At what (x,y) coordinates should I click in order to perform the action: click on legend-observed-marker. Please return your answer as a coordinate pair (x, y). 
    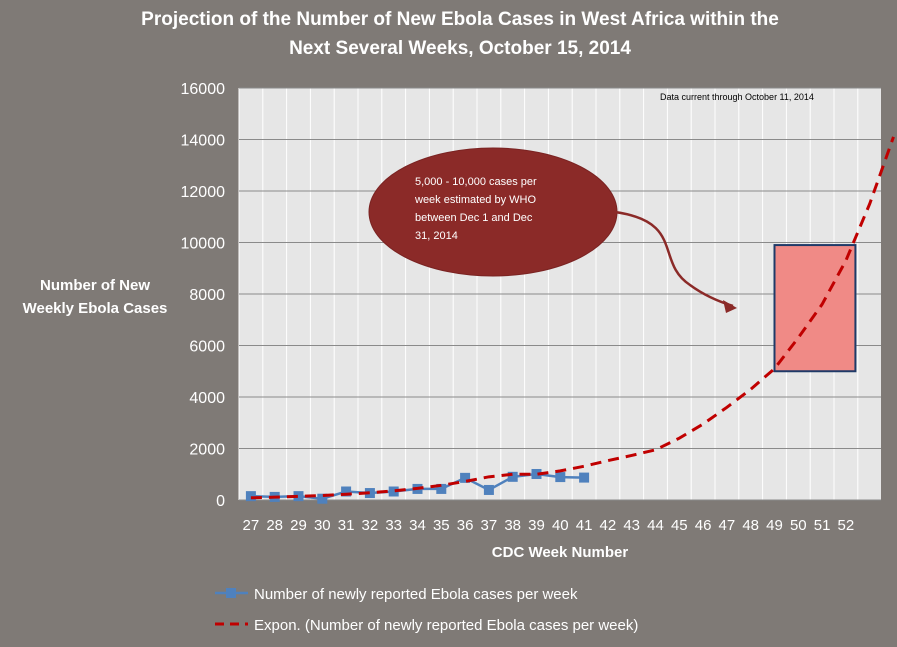
    Looking at the image, I should click on (231, 593).